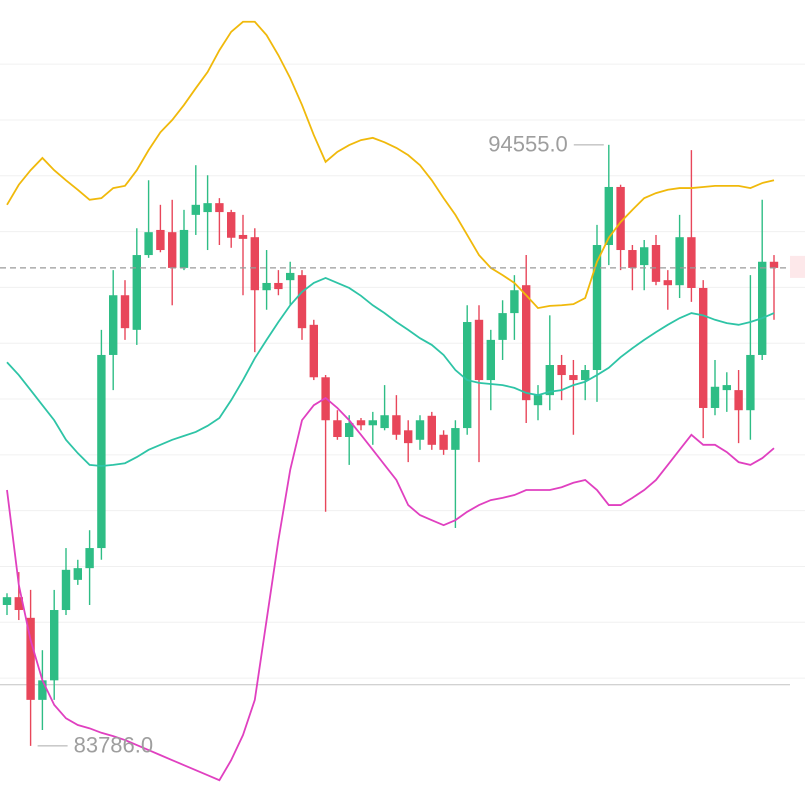 The height and width of the screenshot is (802, 805). Describe the element at coordinates (797, 266) in the screenshot. I see `last-price-tag` at that location.